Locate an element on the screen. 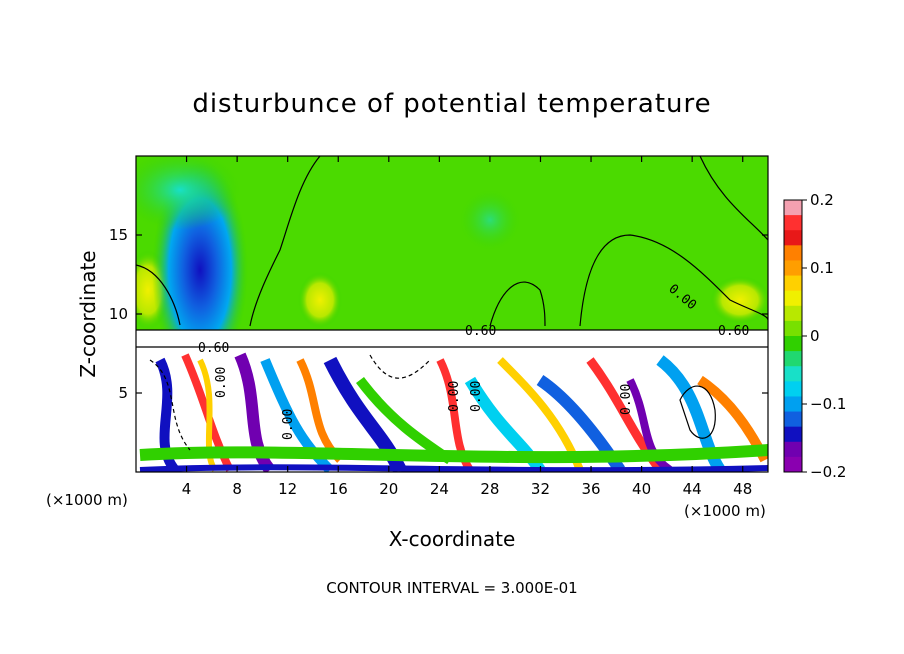  x-unit-right: (×1000 m) is located at coordinates (725, 511).